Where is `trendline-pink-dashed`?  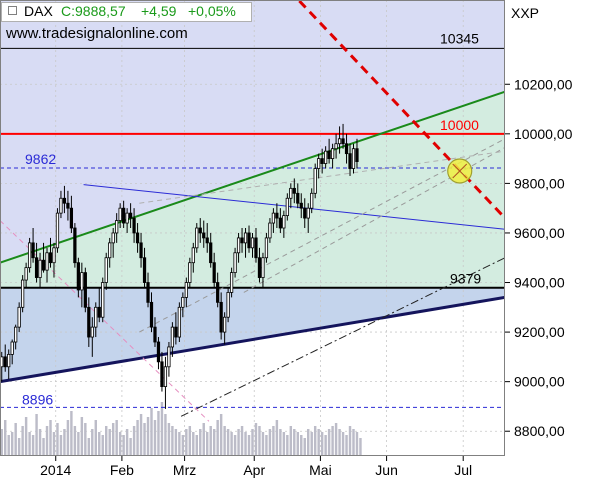
trendline-pink-dashed is located at coordinates (105, 321).